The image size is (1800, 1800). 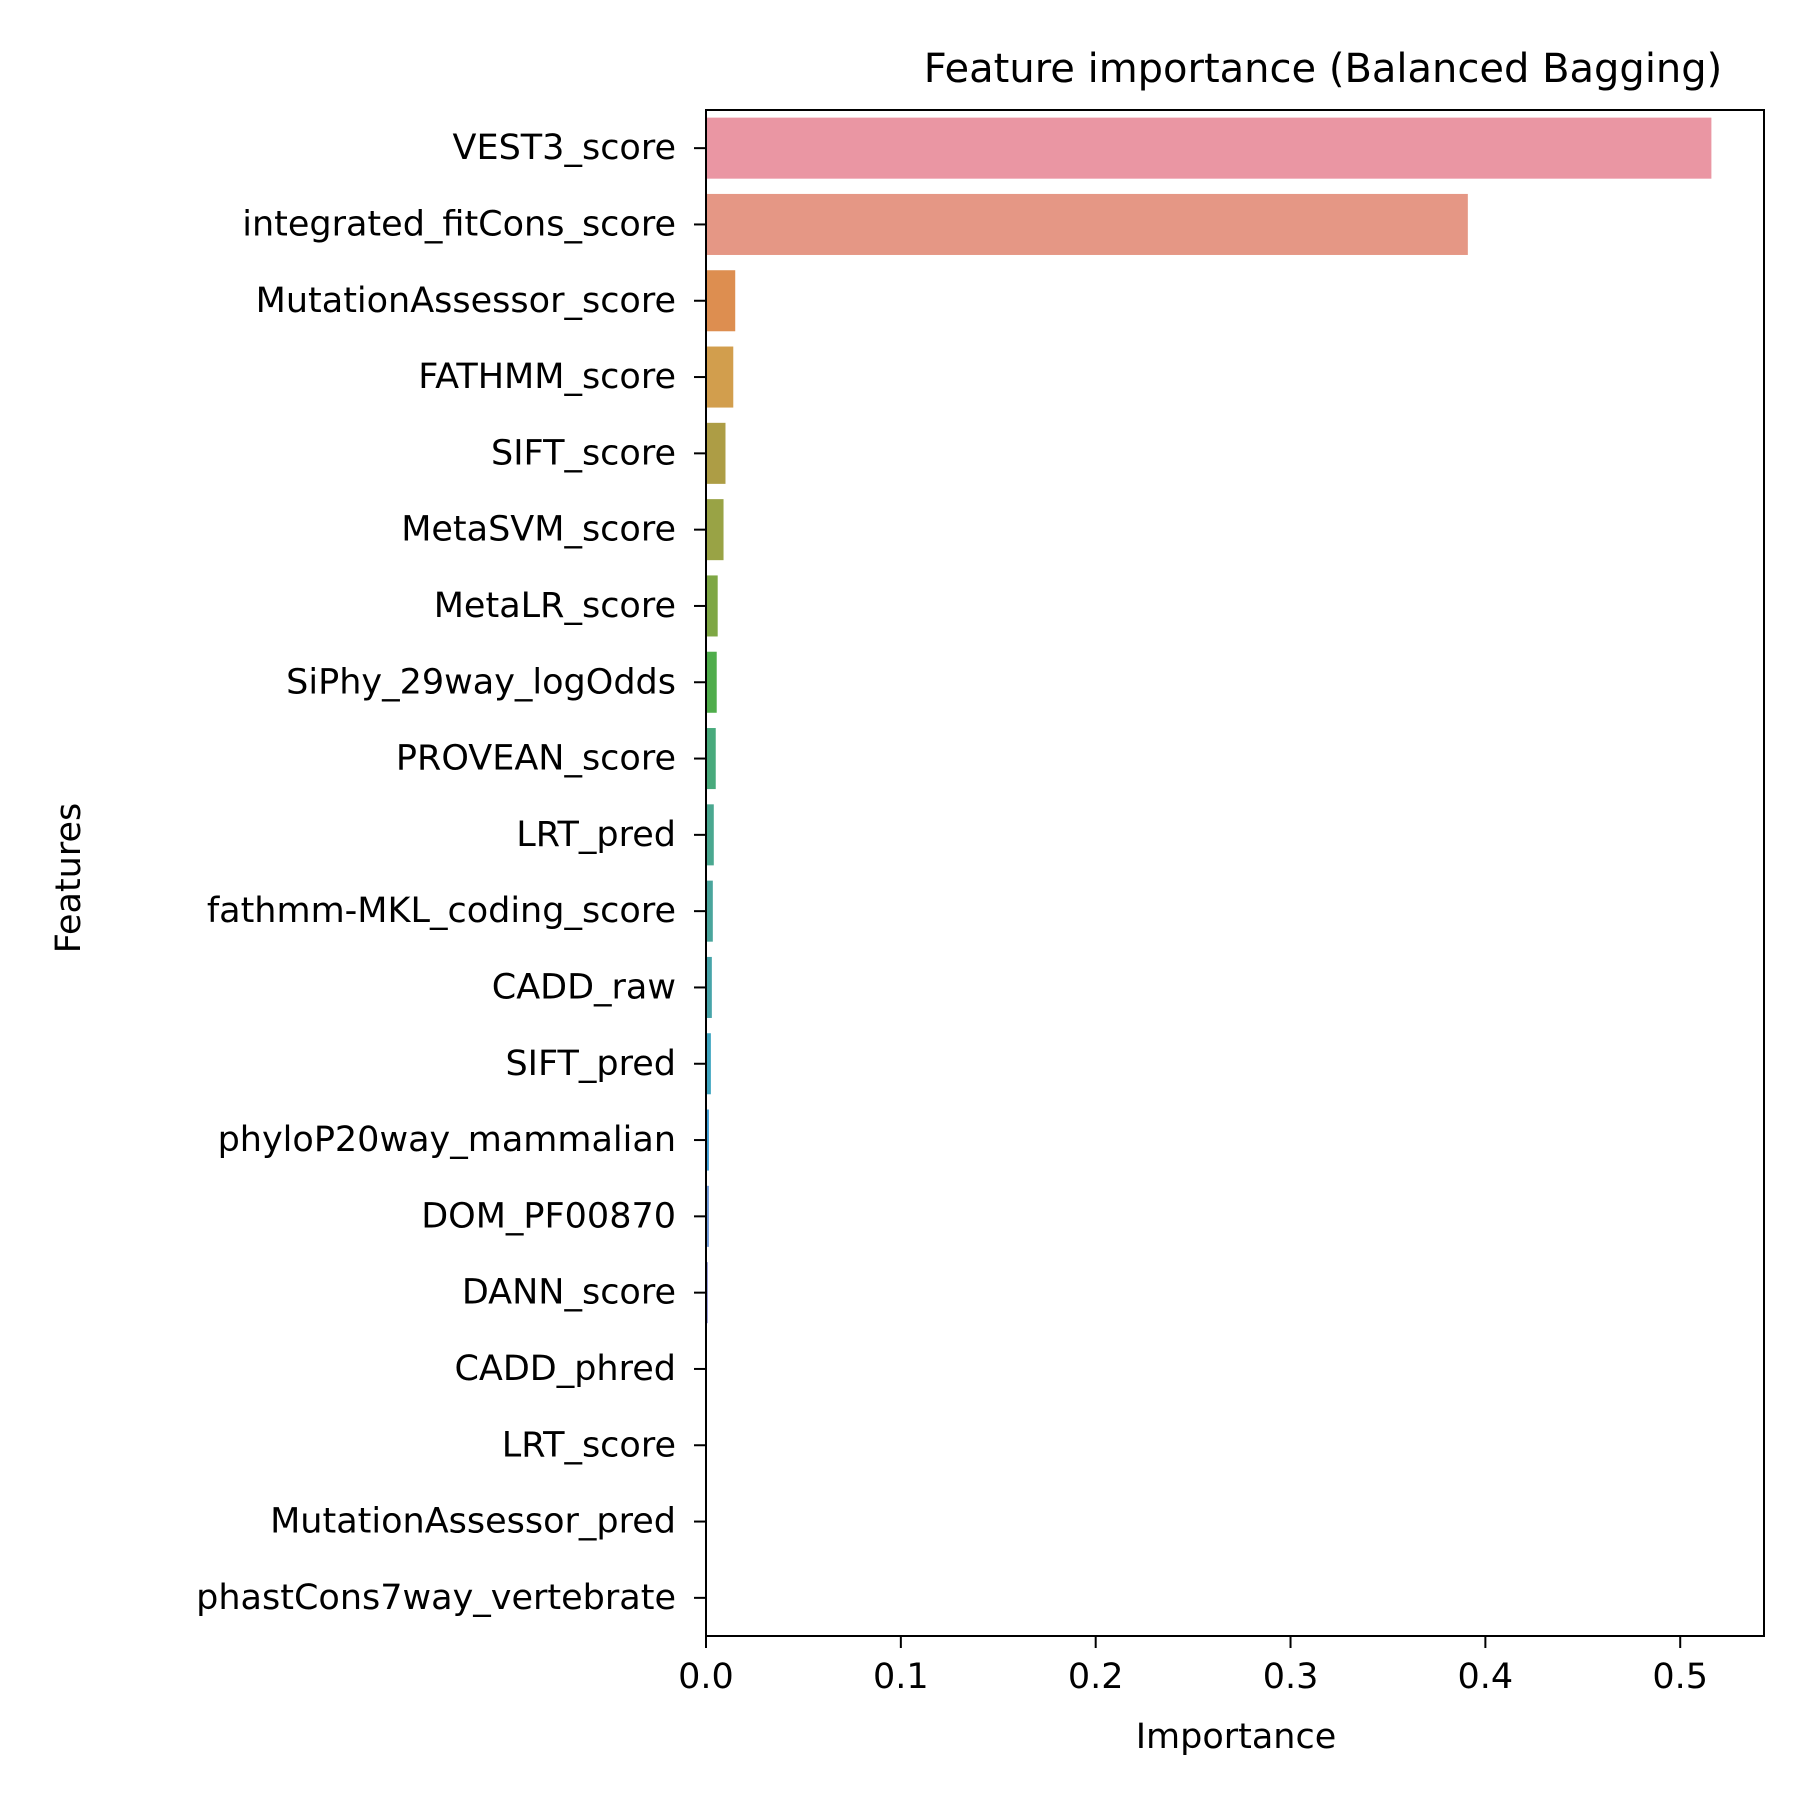 What do you see at coordinates (1193, 1666) in the screenshot?
I see `x-axis-ticks: 0.0 0.1 0.2 0.3 0.4 0.5` at bounding box center [1193, 1666].